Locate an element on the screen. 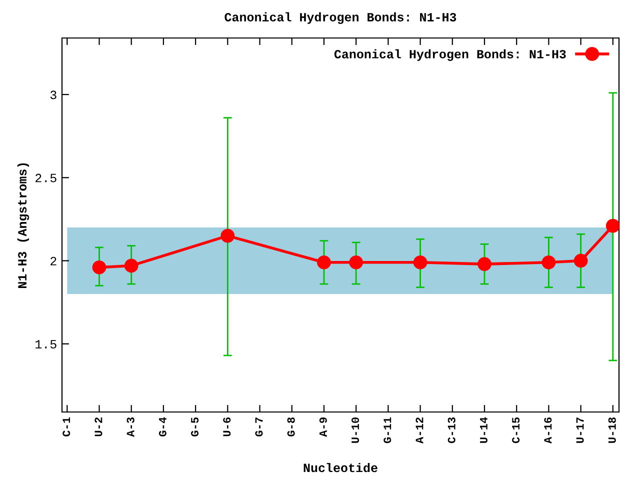 This screenshot has height=480, width=640. x-axis-title: Nucleotide is located at coordinates (341, 467).